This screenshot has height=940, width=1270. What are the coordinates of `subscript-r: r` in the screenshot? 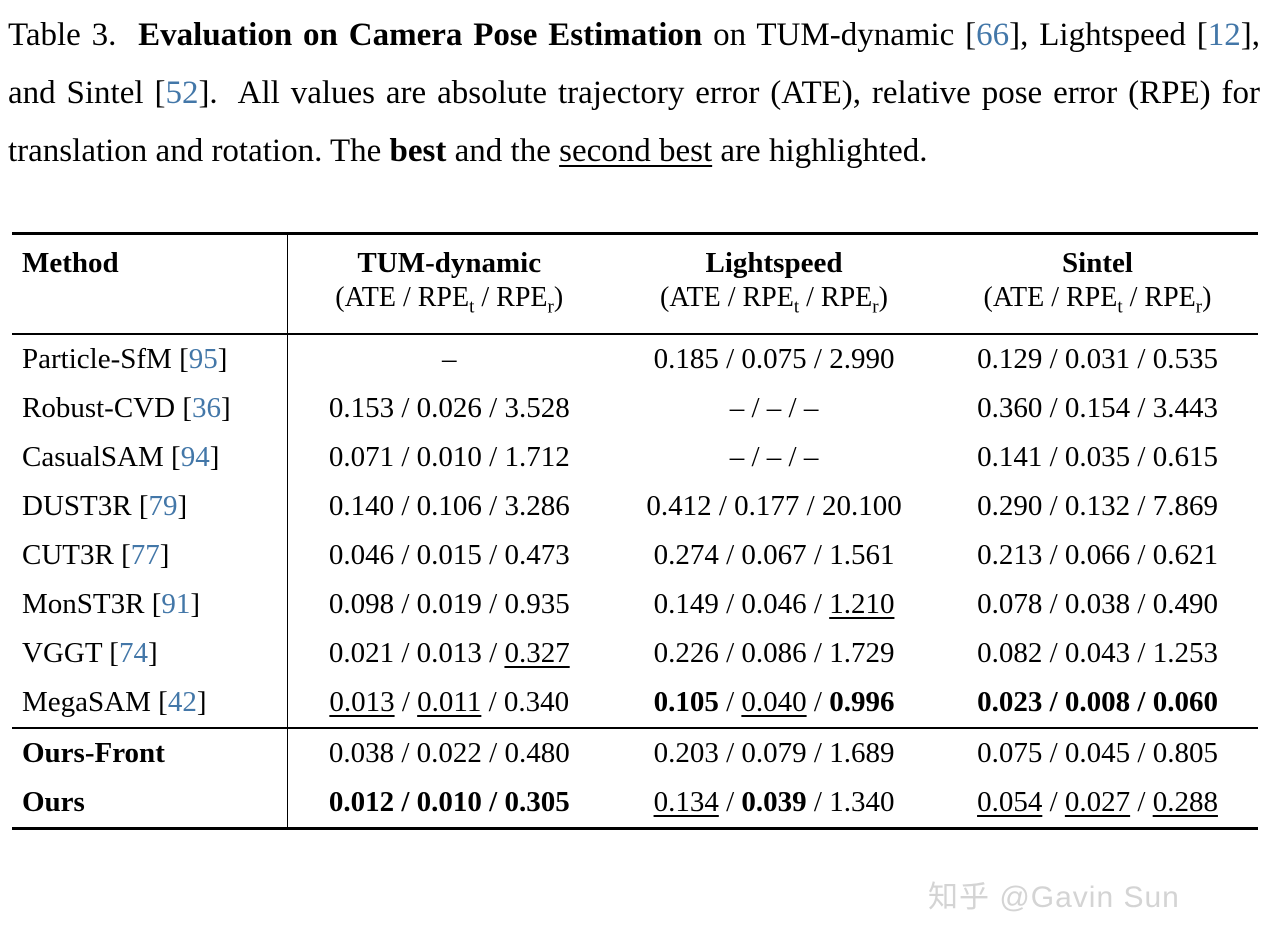 It's located at (550, 307).